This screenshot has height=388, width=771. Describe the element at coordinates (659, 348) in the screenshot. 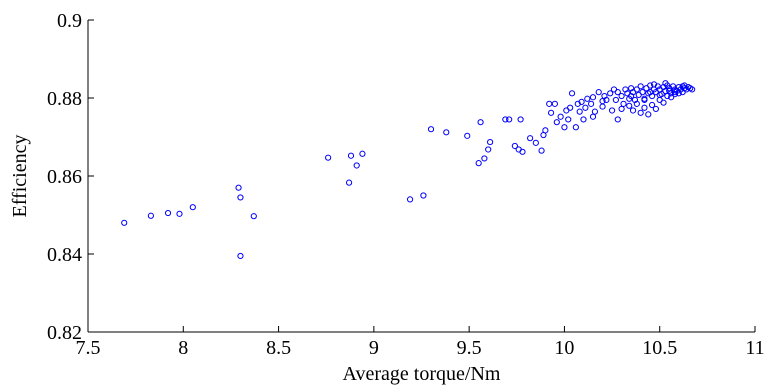

I see `x-tick-label: 10.5` at that location.